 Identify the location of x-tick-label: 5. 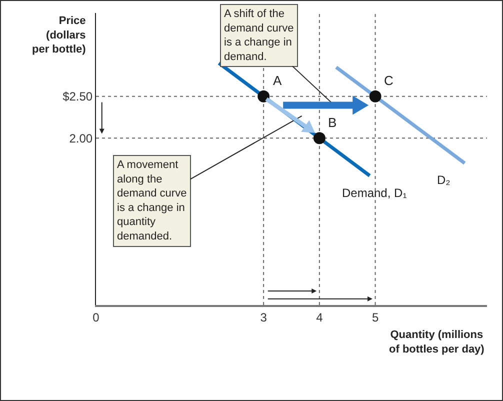
(375, 317).